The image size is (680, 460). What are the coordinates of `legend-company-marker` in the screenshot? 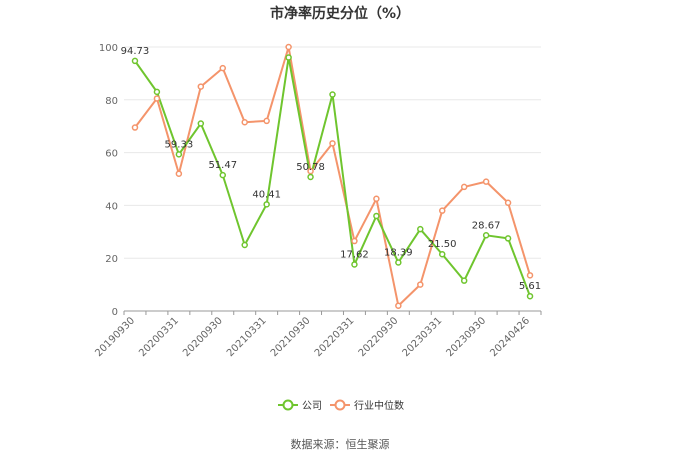 It's located at (288, 405).